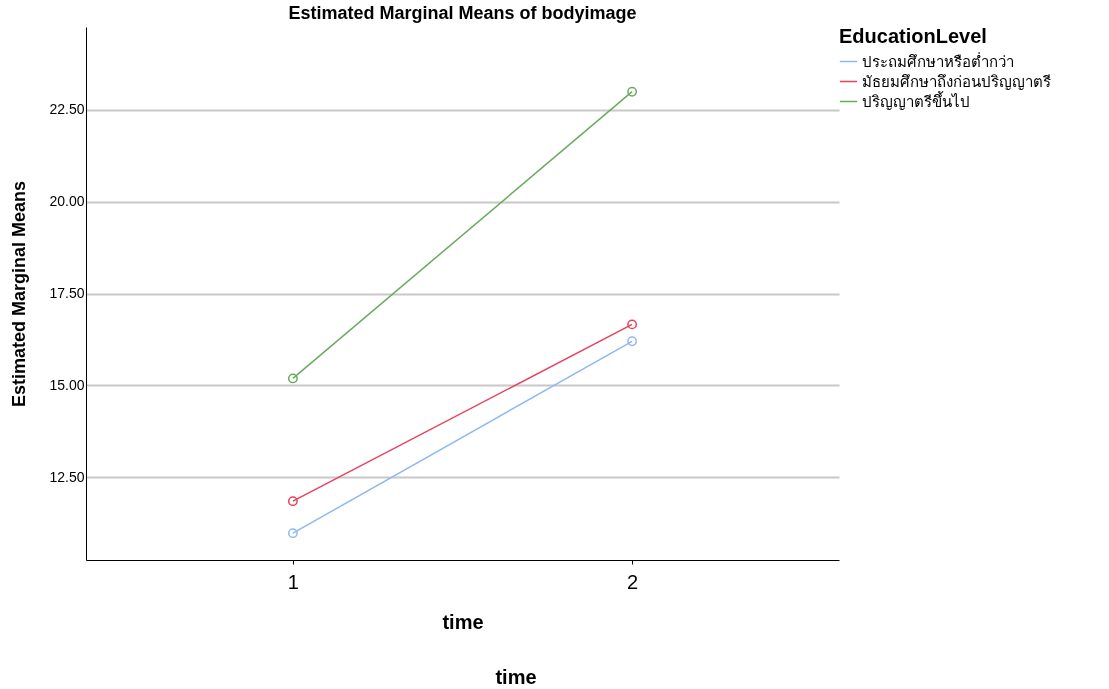 Image resolution: width=1109 pixels, height=689 pixels. What do you see at coordinates (938, 60) in the screenshot?
I see `legend-label: ประถมศึกษาหรือต่ำกว่า` at bounding box center [938, 60].